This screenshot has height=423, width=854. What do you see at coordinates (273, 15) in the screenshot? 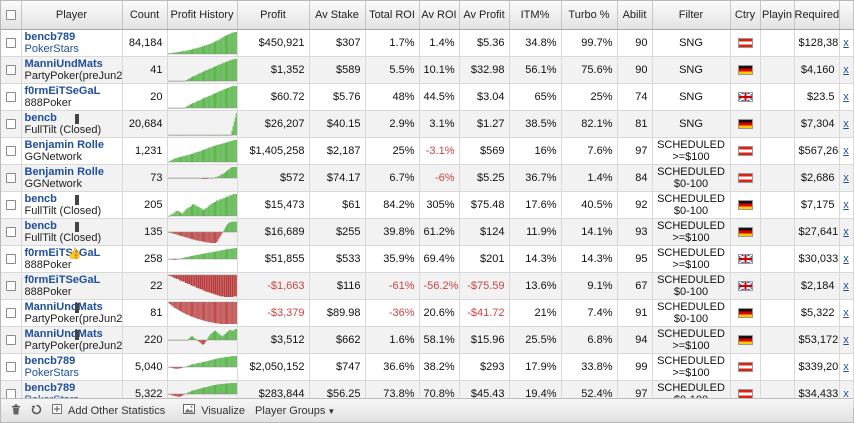
I see `column-header-profit: Profit` at bounding box center [273, 15].